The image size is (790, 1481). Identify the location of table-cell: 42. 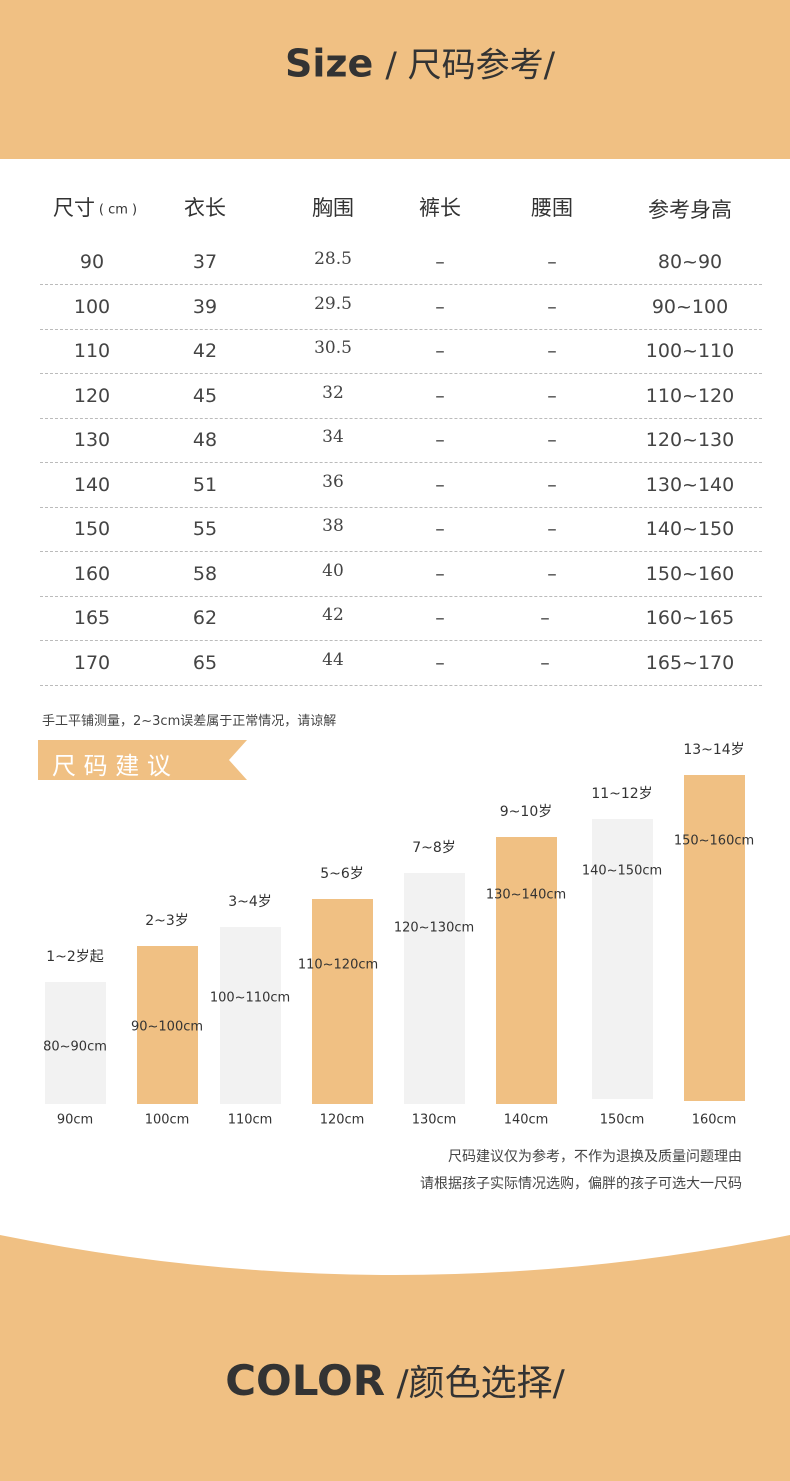
(333, 615).